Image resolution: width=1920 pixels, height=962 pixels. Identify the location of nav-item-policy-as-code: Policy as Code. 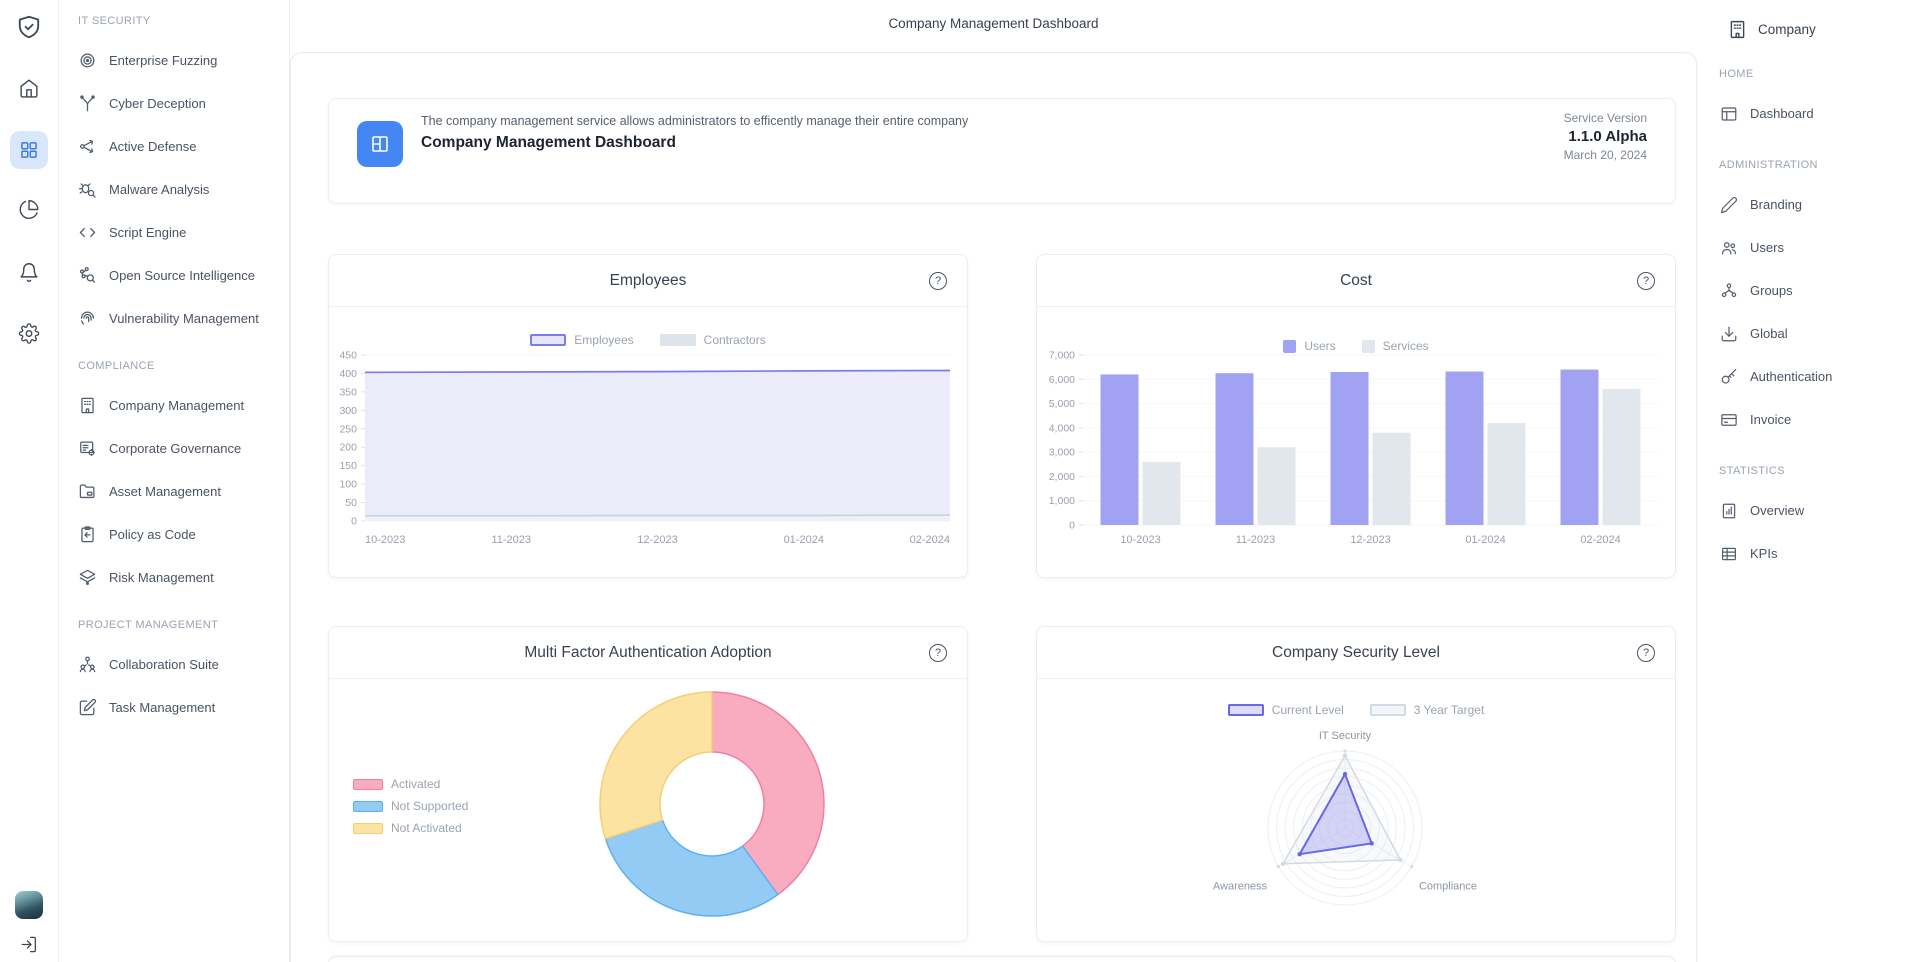
(179, 534).